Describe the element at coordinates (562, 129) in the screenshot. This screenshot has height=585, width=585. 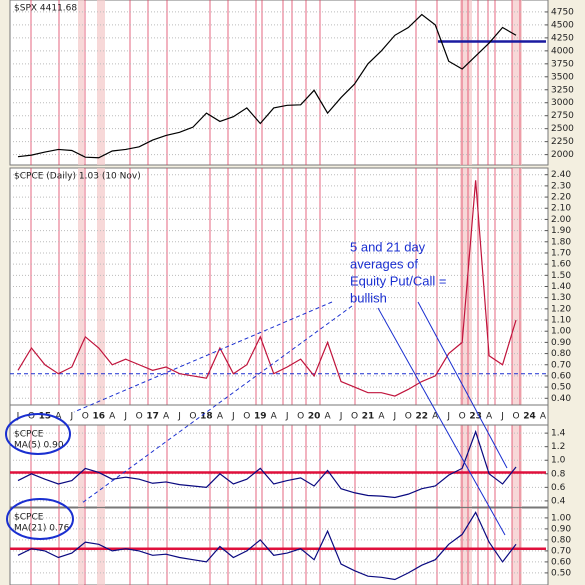
I see `y-tick-label: 2500` at that location.